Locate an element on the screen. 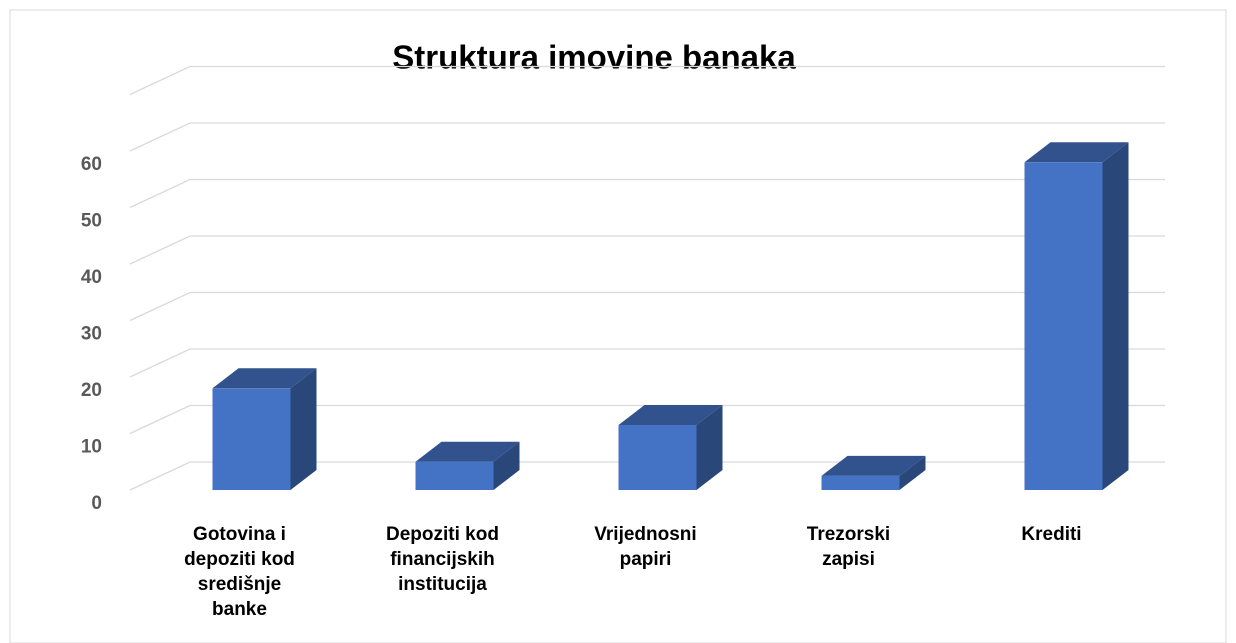 The width and height of the screenshot is (1236, 643). y-tick-label: 30 is located at coordinates (91, 334).